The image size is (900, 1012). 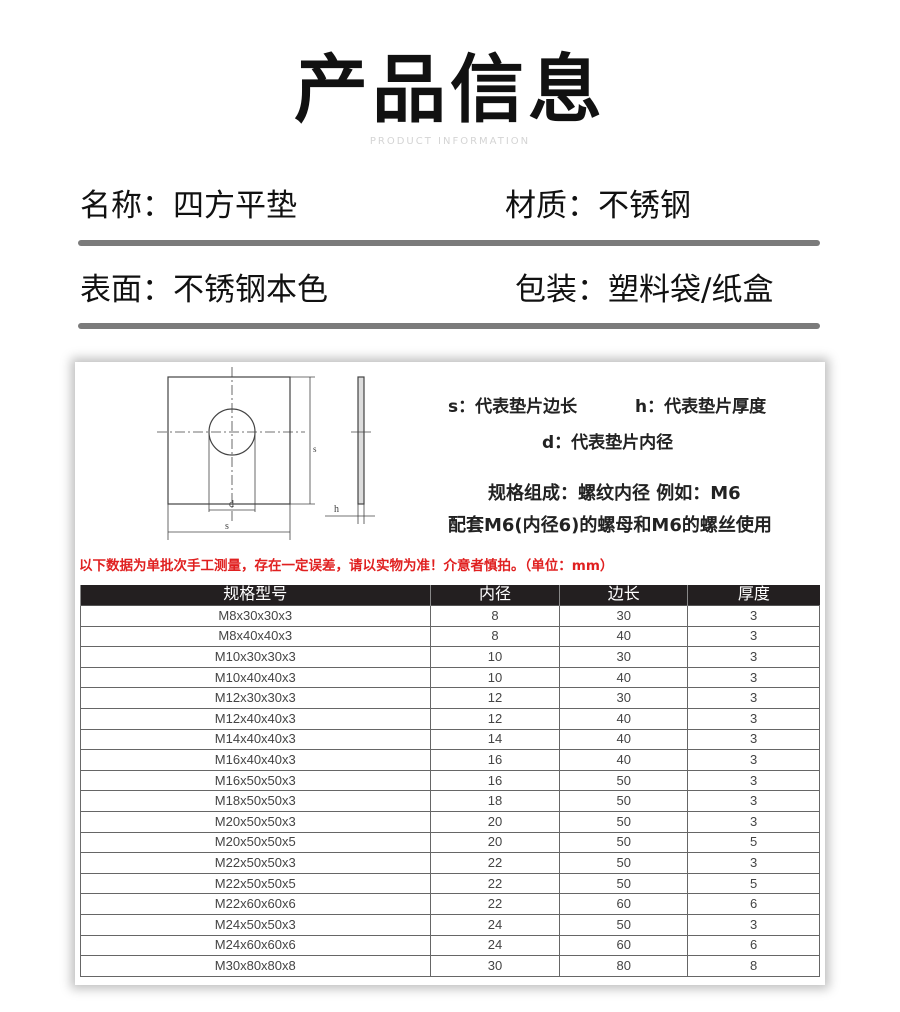 I want to click on cell-side-length: 80, so click(x=624, y=966).